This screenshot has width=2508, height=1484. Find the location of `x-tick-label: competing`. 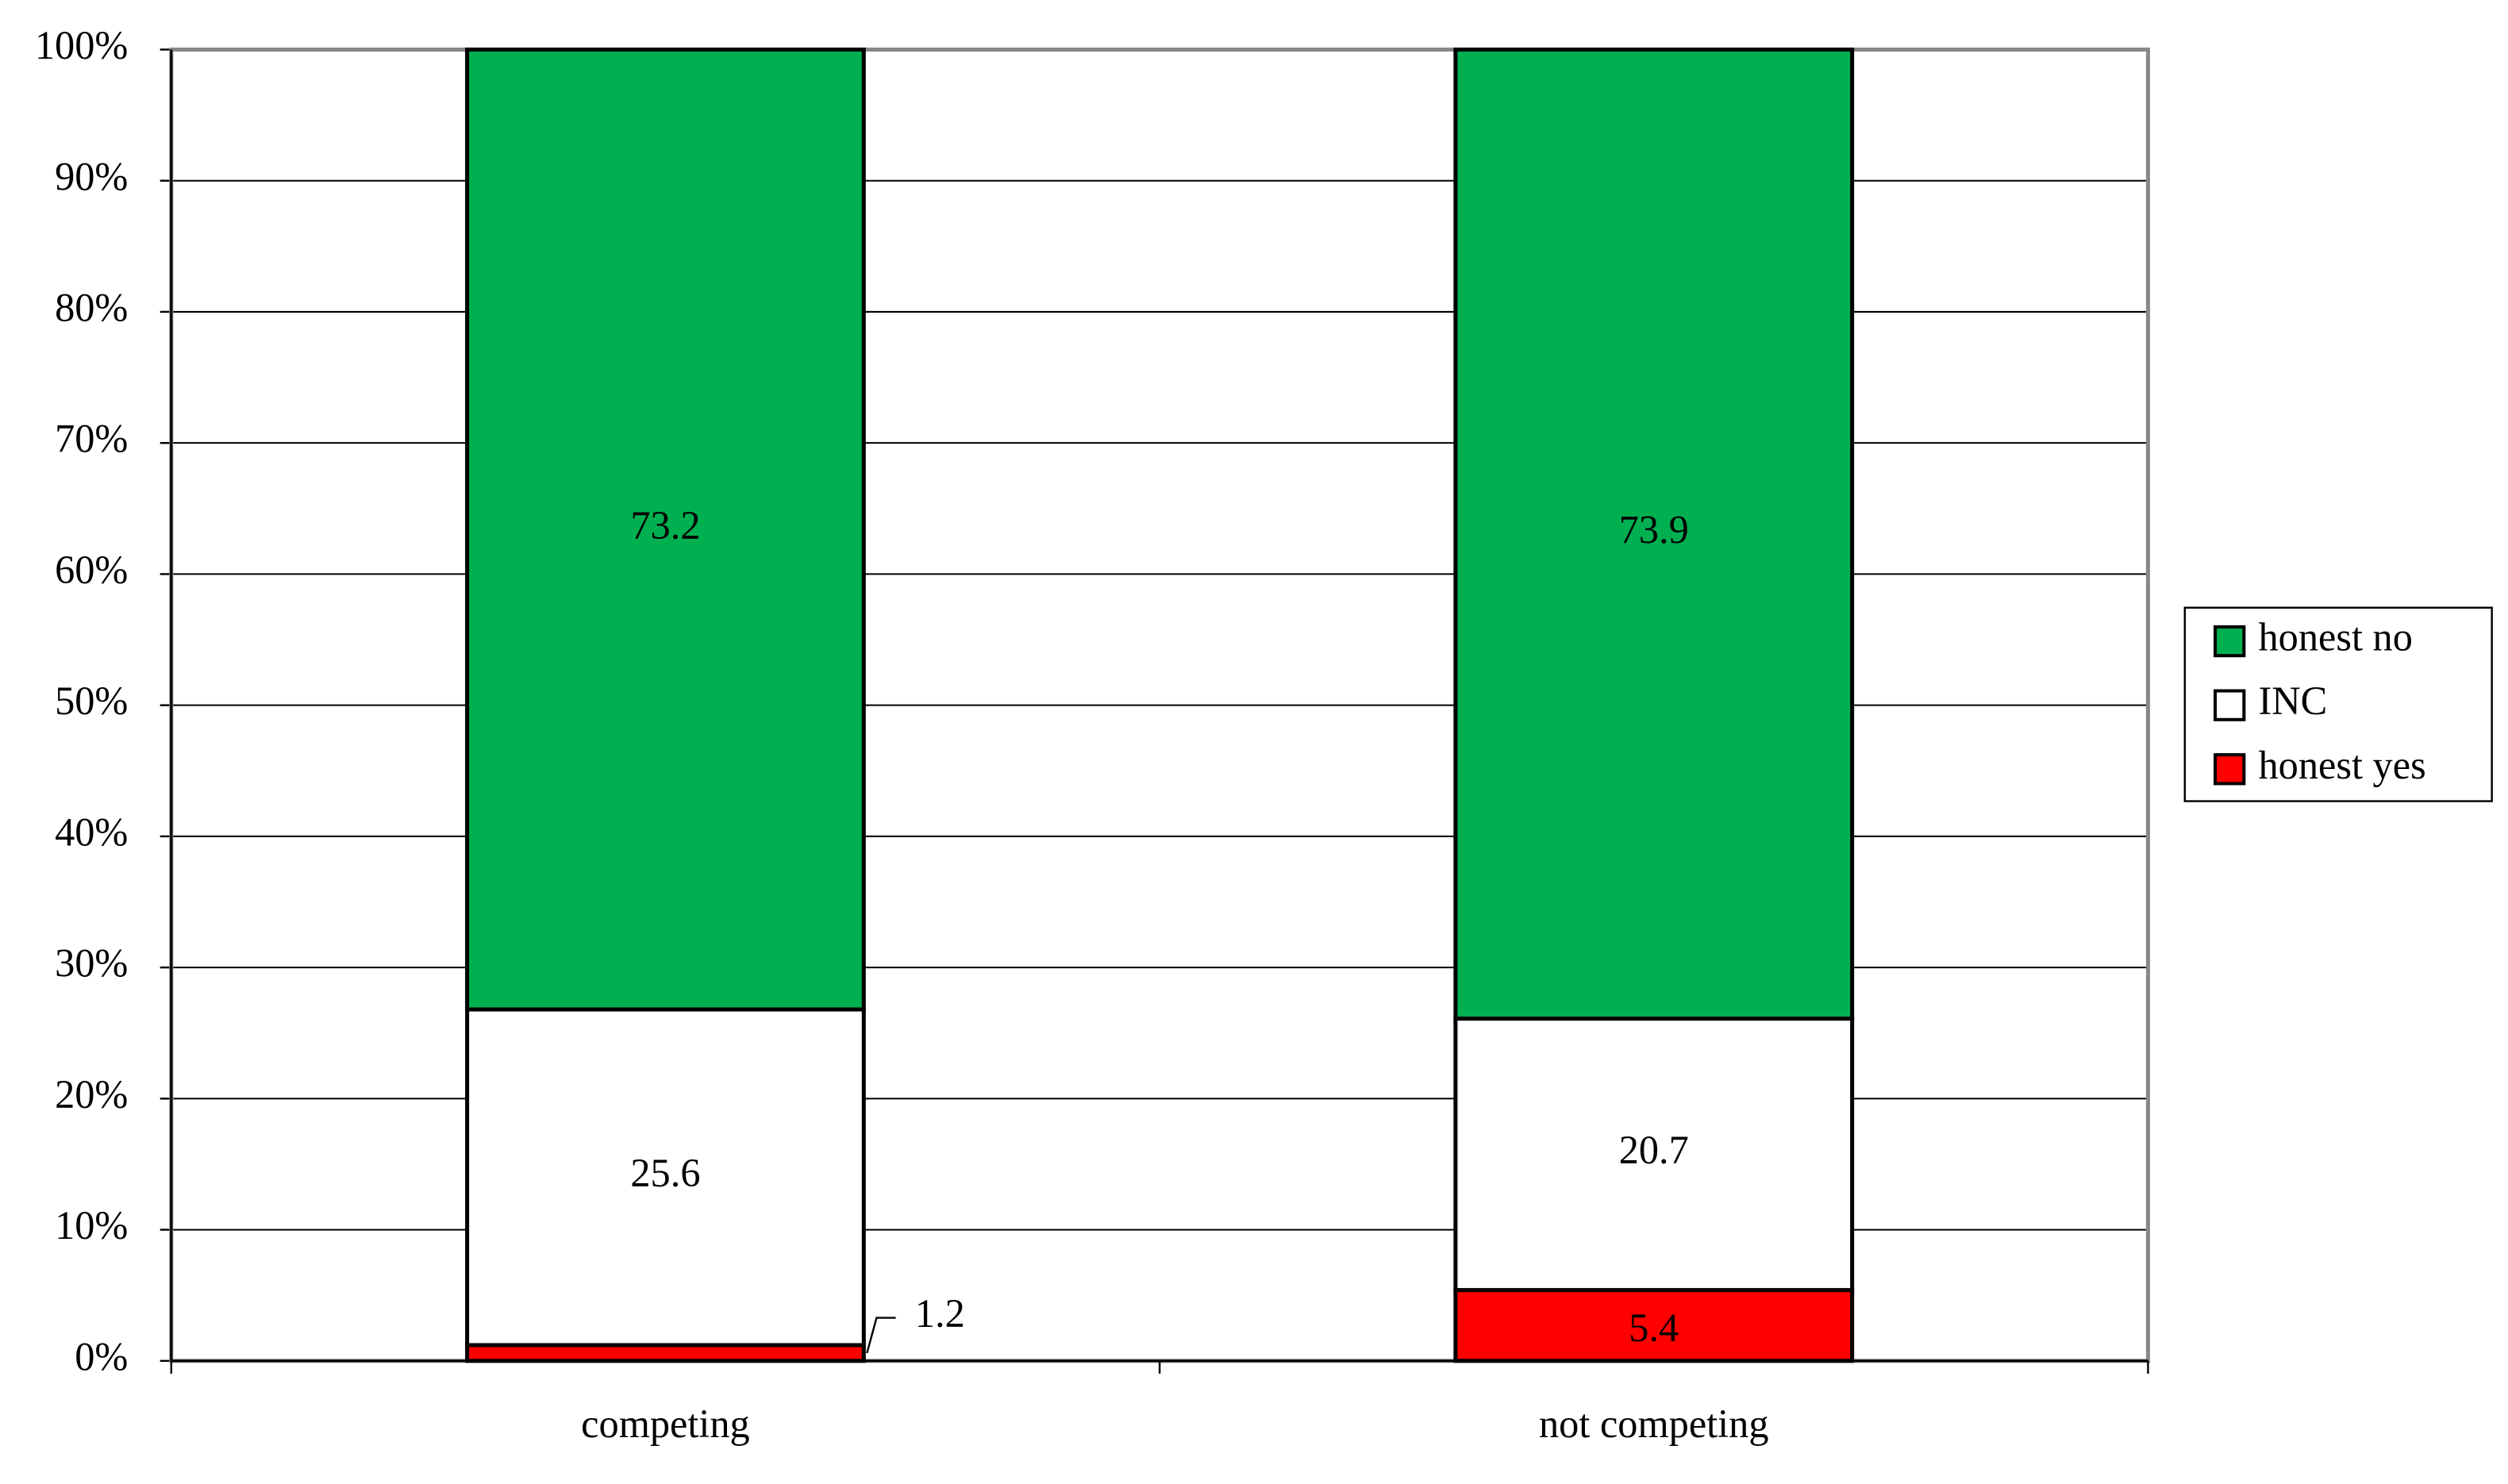

x-tick-label: competing is located at coordinates (665, 1423).